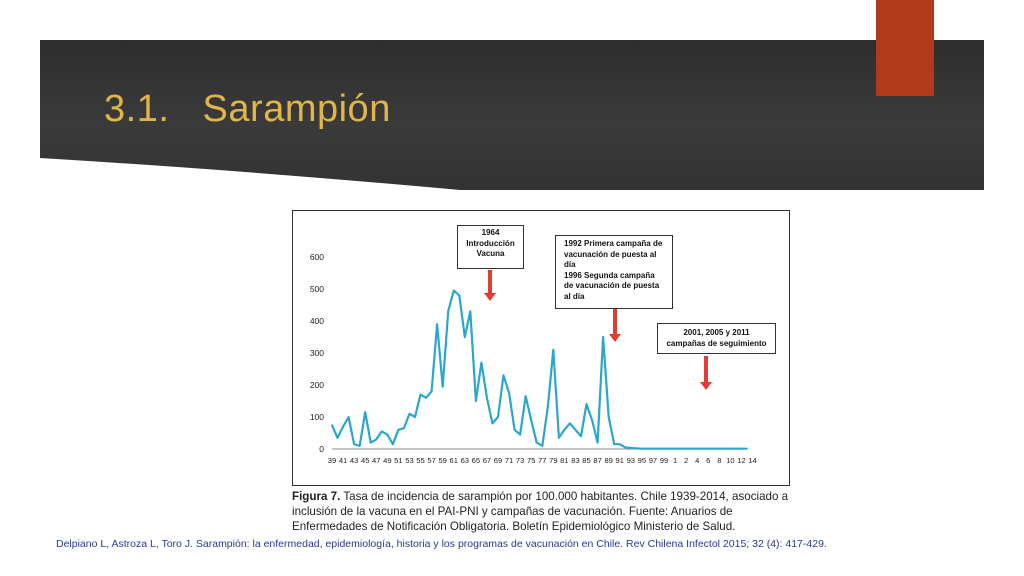 The image size is (1024, 576). What do you see at coordinates (247, 109) in the screenshot?
I see `slide-title: 3.1. Sarampión` at bounding box center [247, 109].